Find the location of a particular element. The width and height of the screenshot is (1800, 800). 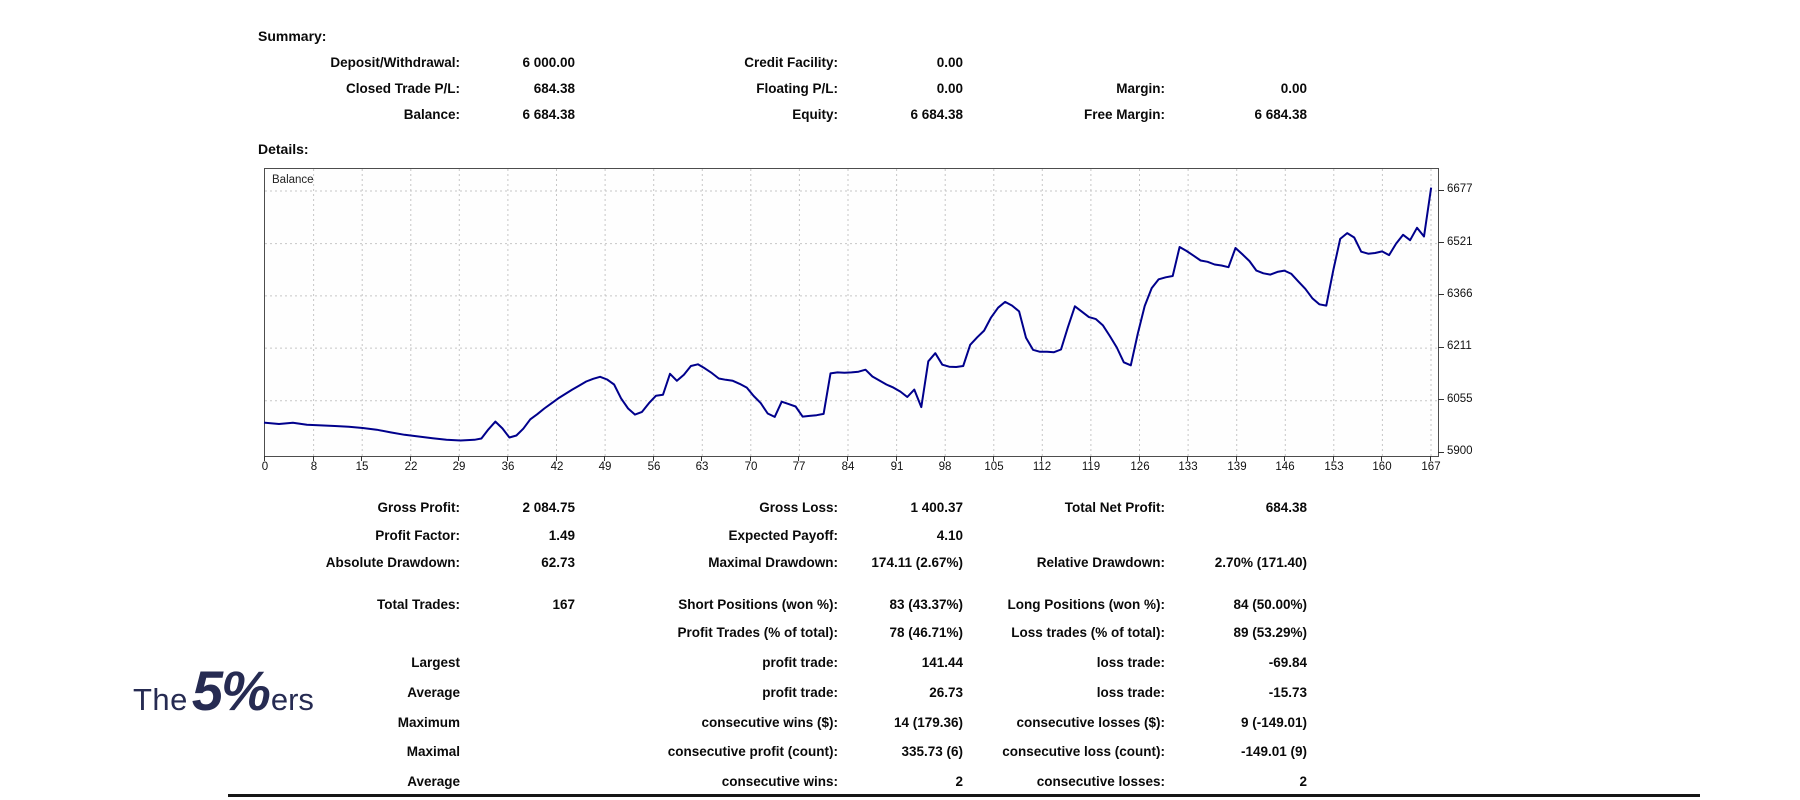

stat-label is located at coordinates (1064, 536).